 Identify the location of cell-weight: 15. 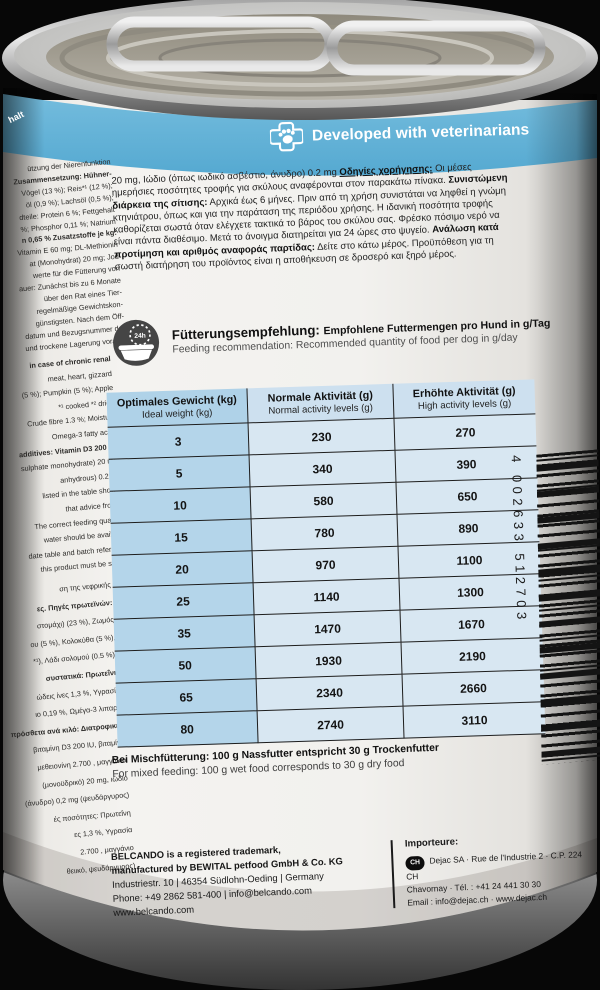
(181, 537).